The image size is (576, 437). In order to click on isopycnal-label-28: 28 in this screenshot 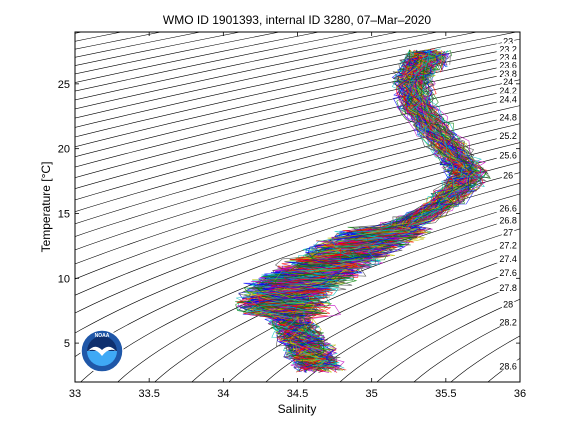, I will do `click(508, 304)`.